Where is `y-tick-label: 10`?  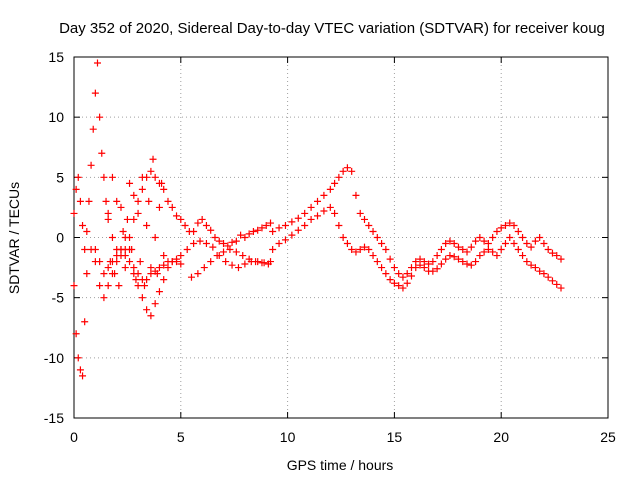 y-tick-label: 10 is located at coordinates (56, 117).